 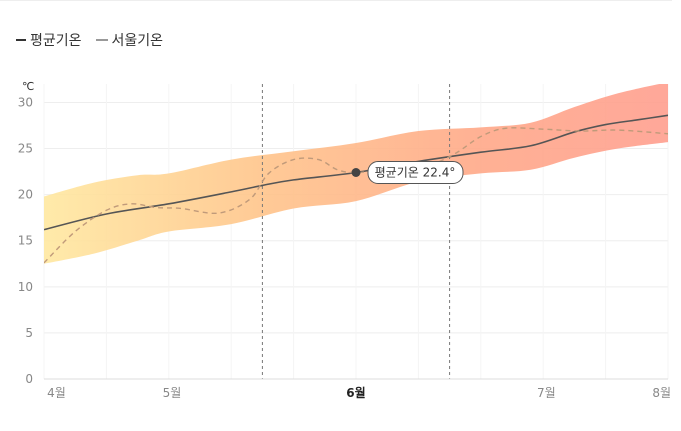 What do you see at coordinates (29, 379) in the screenshot?
I see `y-tick-label: 0` at bounding box center [29, 379].